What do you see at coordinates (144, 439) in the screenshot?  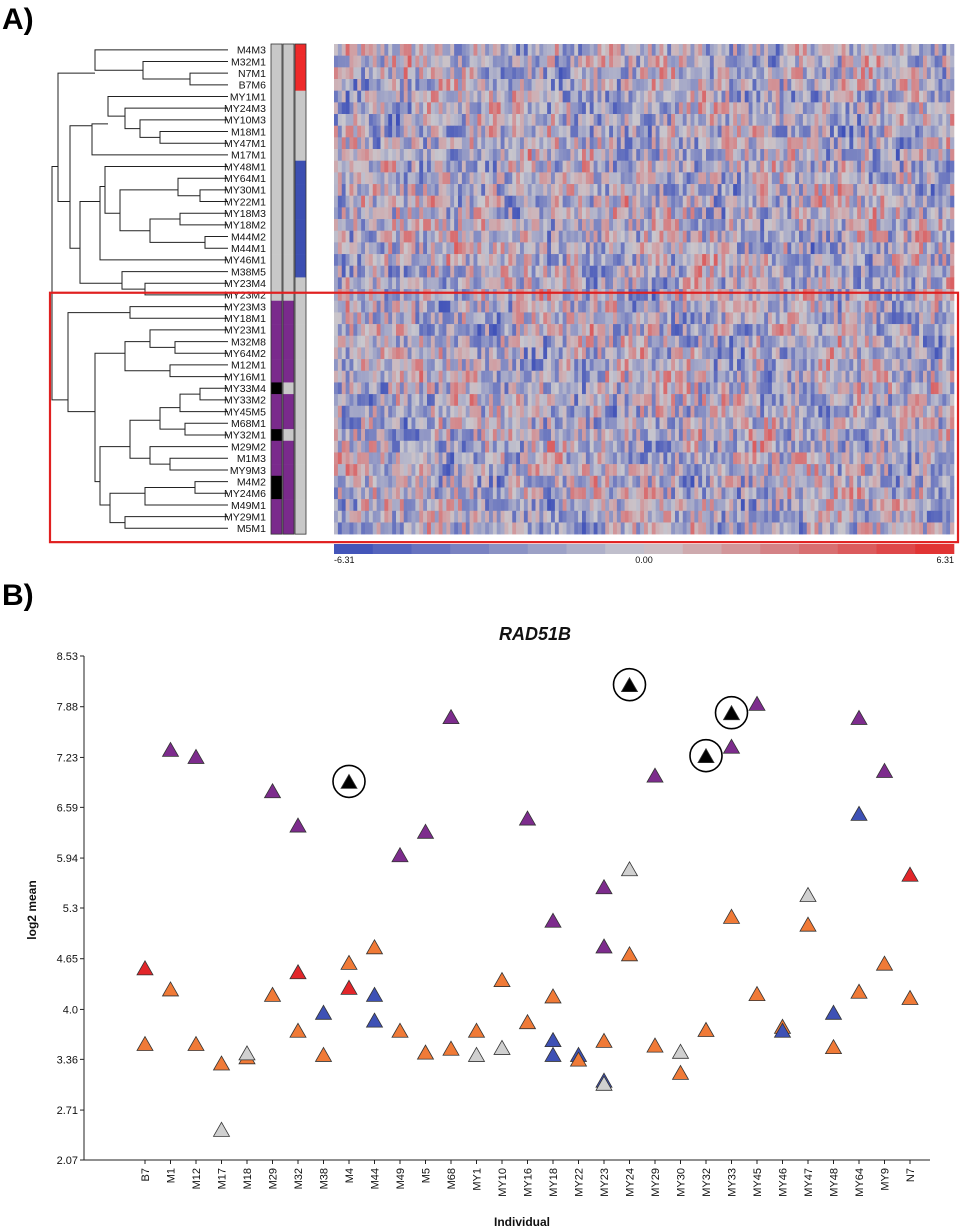 I see `dendrogram-branch` at bounding box center [144, 439].